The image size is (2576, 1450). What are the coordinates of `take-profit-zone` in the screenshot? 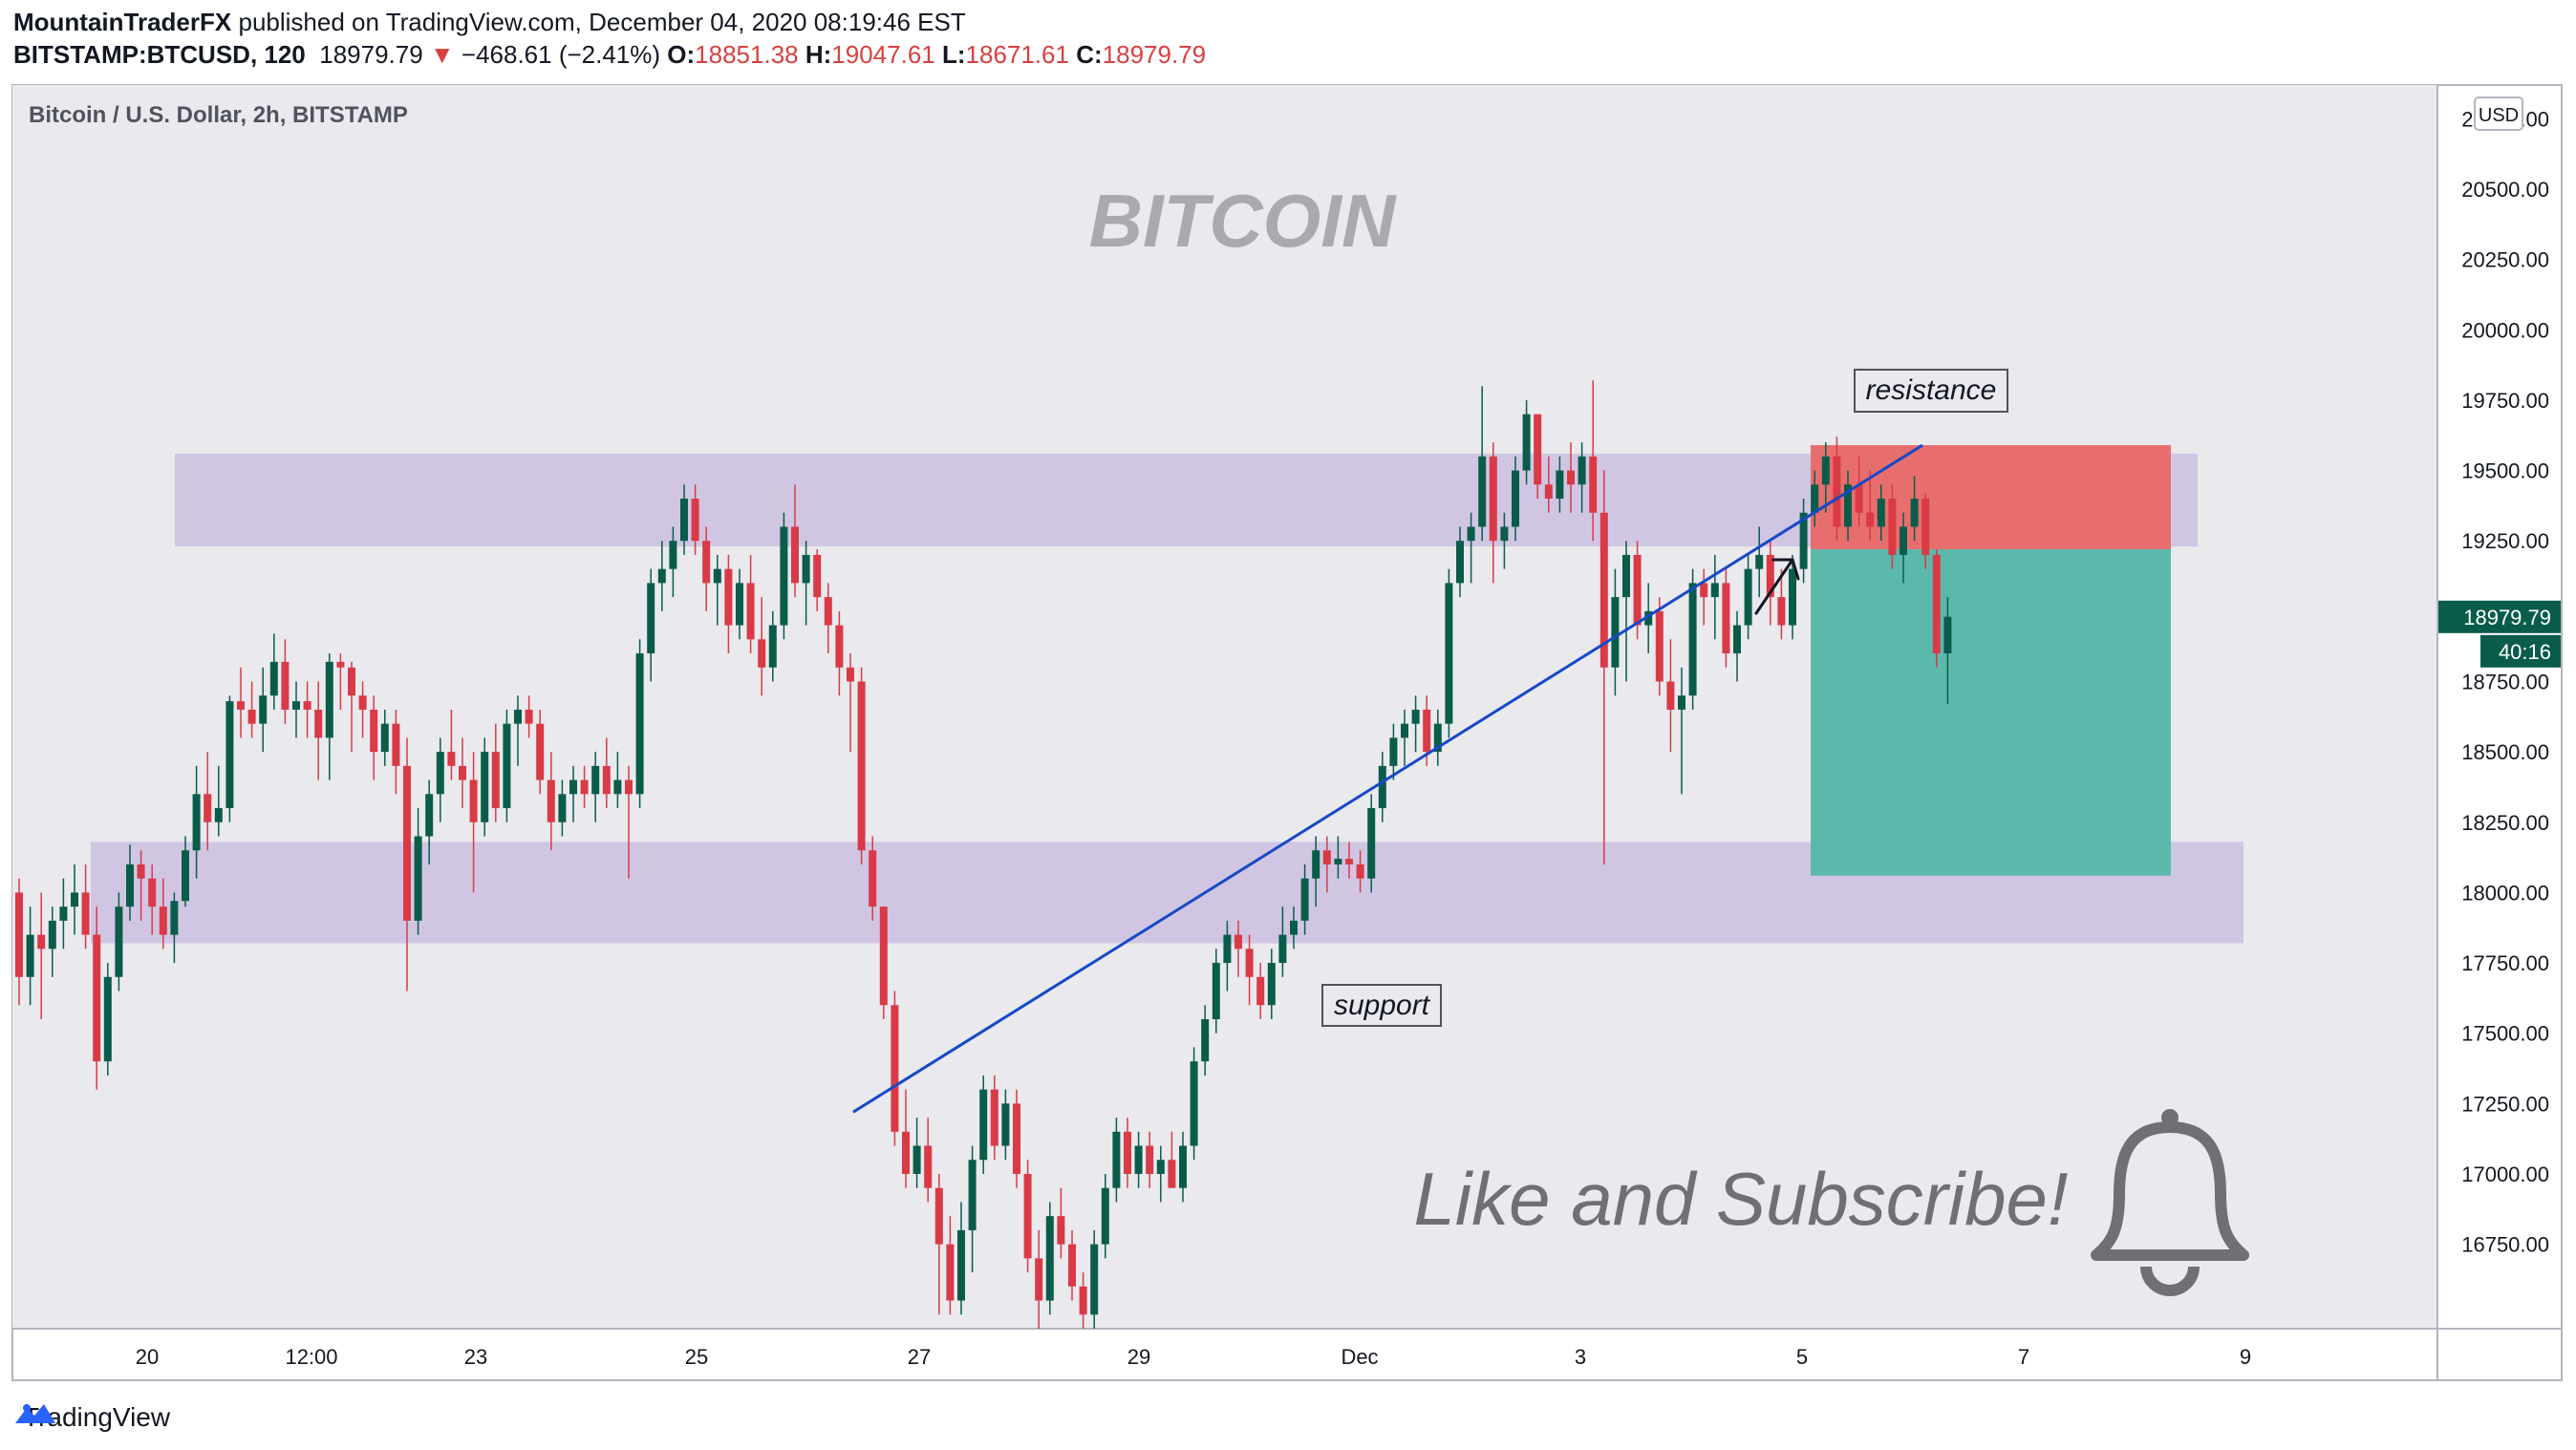 It's located at (1991, 712).